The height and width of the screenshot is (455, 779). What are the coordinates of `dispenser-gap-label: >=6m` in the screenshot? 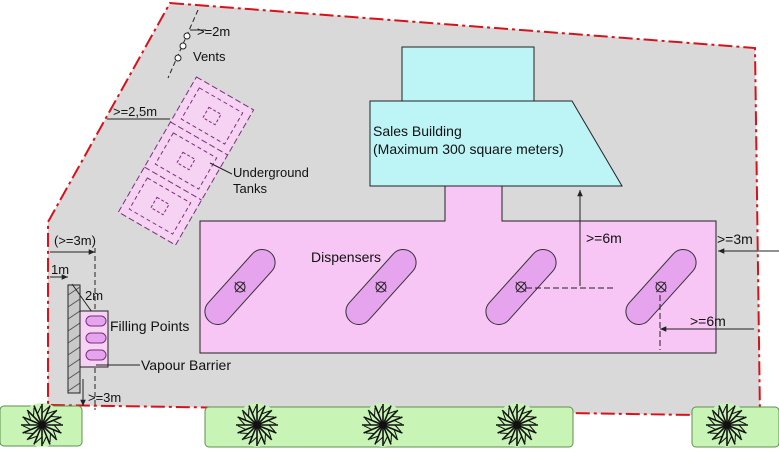 It's located at (708, 321).